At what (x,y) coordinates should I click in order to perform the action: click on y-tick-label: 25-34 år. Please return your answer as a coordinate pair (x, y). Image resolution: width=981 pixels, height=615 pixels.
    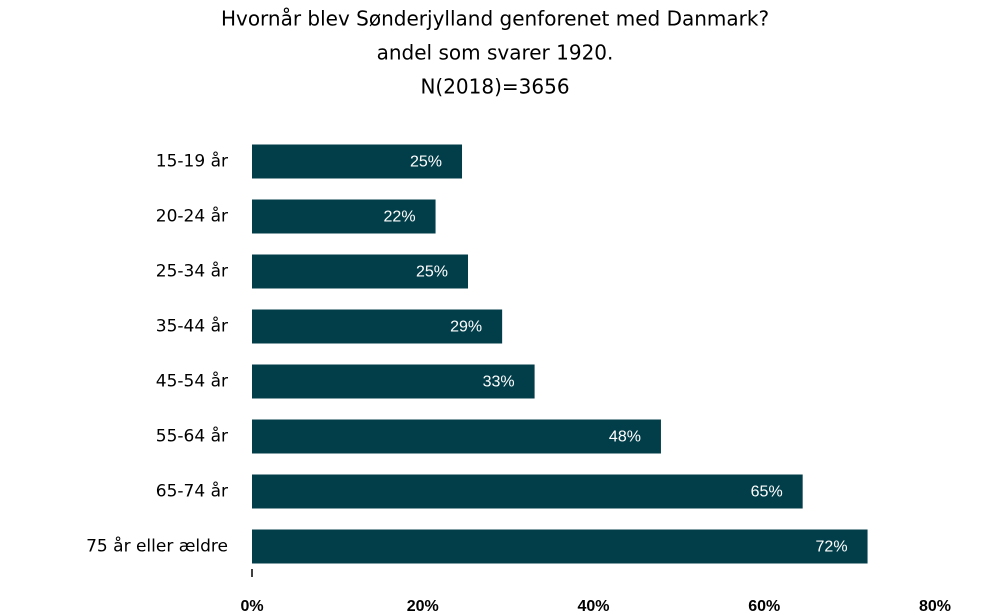
    Looking at the image, I should click on (192, 271).